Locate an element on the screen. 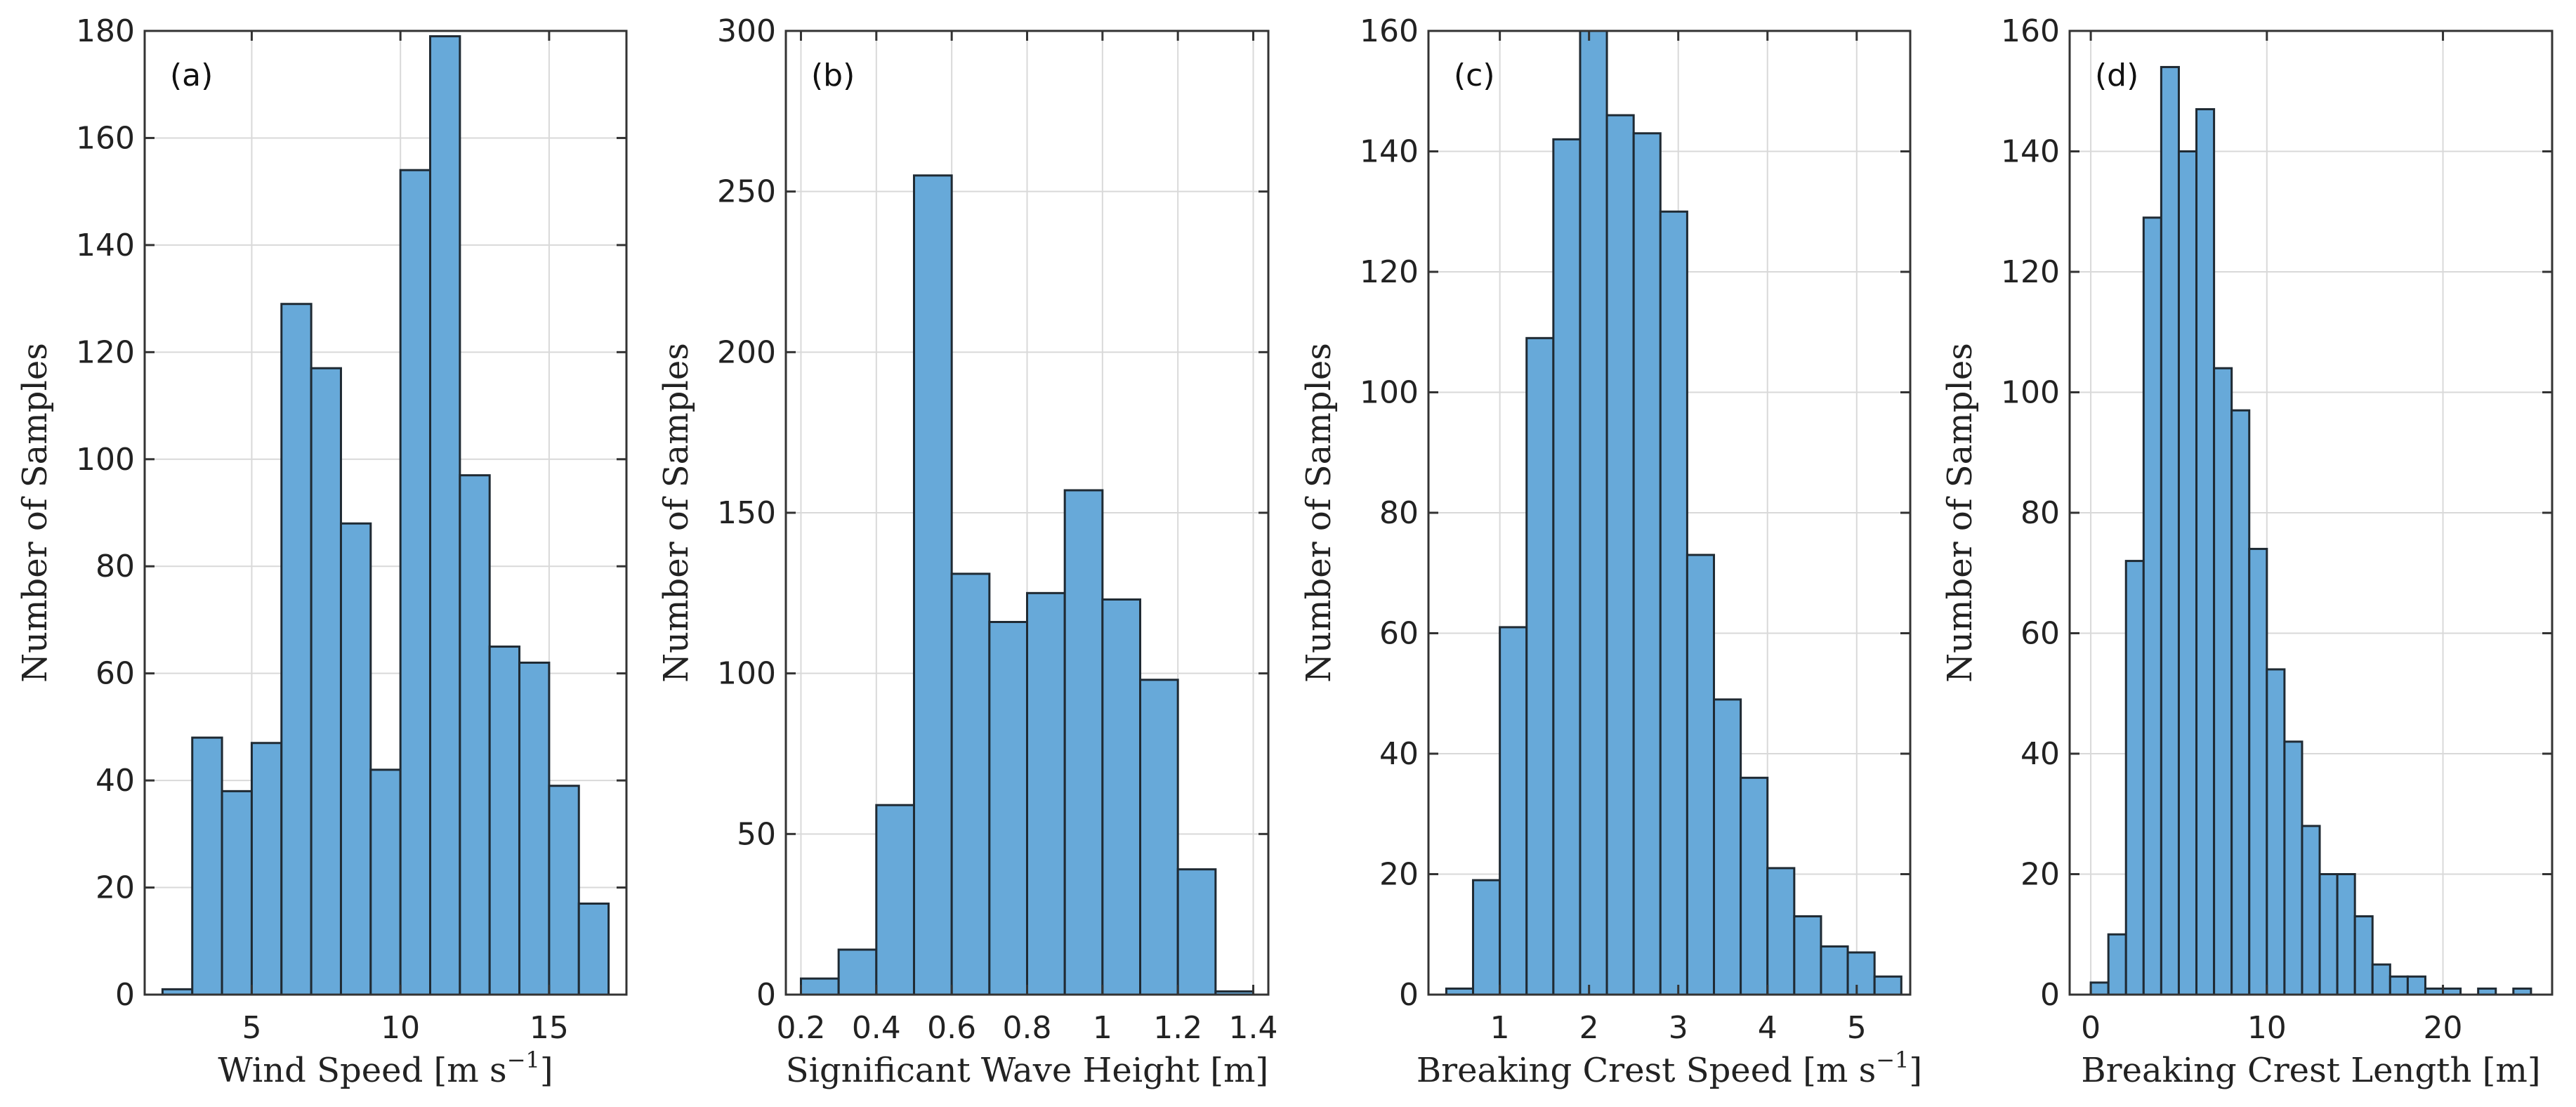  x-axis-label: Wind Speed [m s−1] is located at coordinates (385, 1068).